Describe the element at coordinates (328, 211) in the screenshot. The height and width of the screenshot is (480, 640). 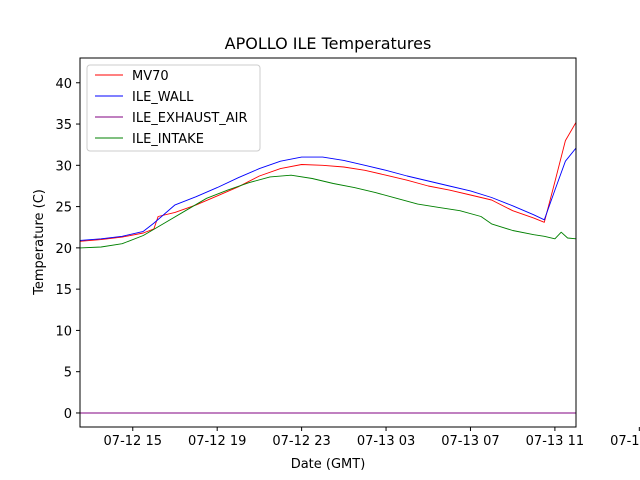
I see `series-line-ile-intake` at that location.